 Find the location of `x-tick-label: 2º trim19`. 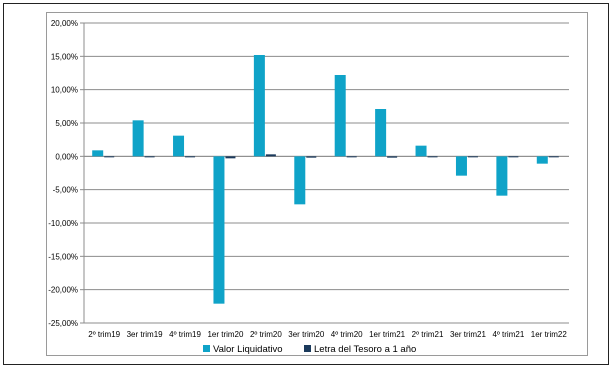

x-tick-label: 2º trim19 is located at coordinates (104, 334).